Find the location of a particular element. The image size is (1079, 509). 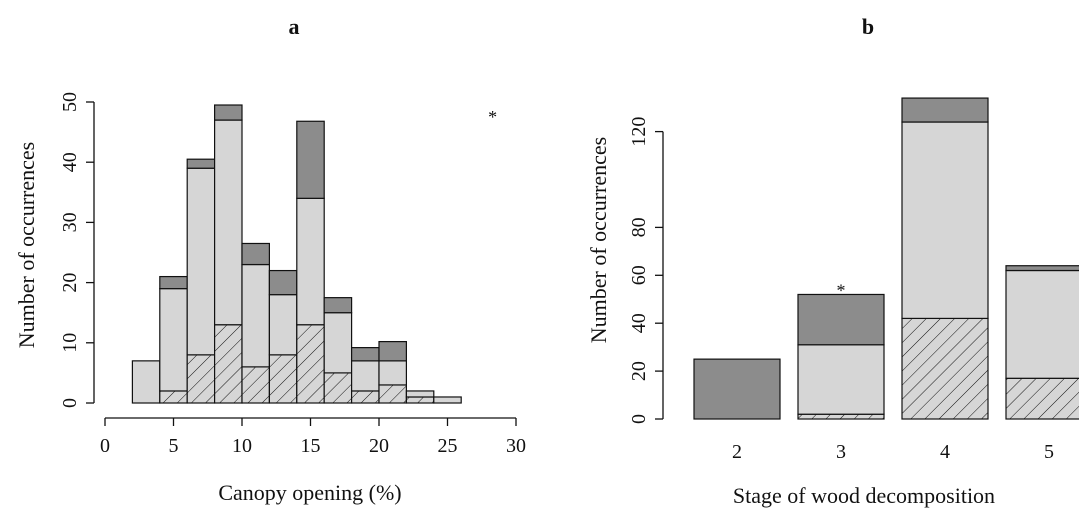

panel-a-y-tick-label-40: 40 is located at coordinates (70, 162).